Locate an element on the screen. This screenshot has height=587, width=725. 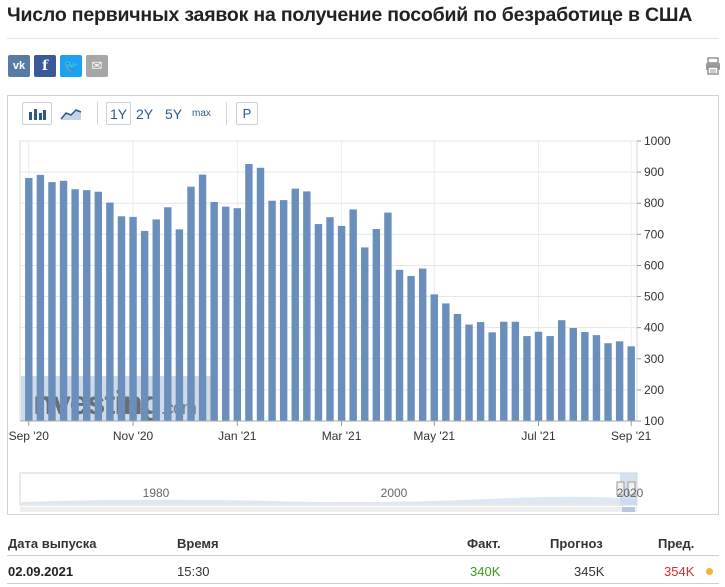
header-forecast: Прогноз is located at coordinates (576, 543).